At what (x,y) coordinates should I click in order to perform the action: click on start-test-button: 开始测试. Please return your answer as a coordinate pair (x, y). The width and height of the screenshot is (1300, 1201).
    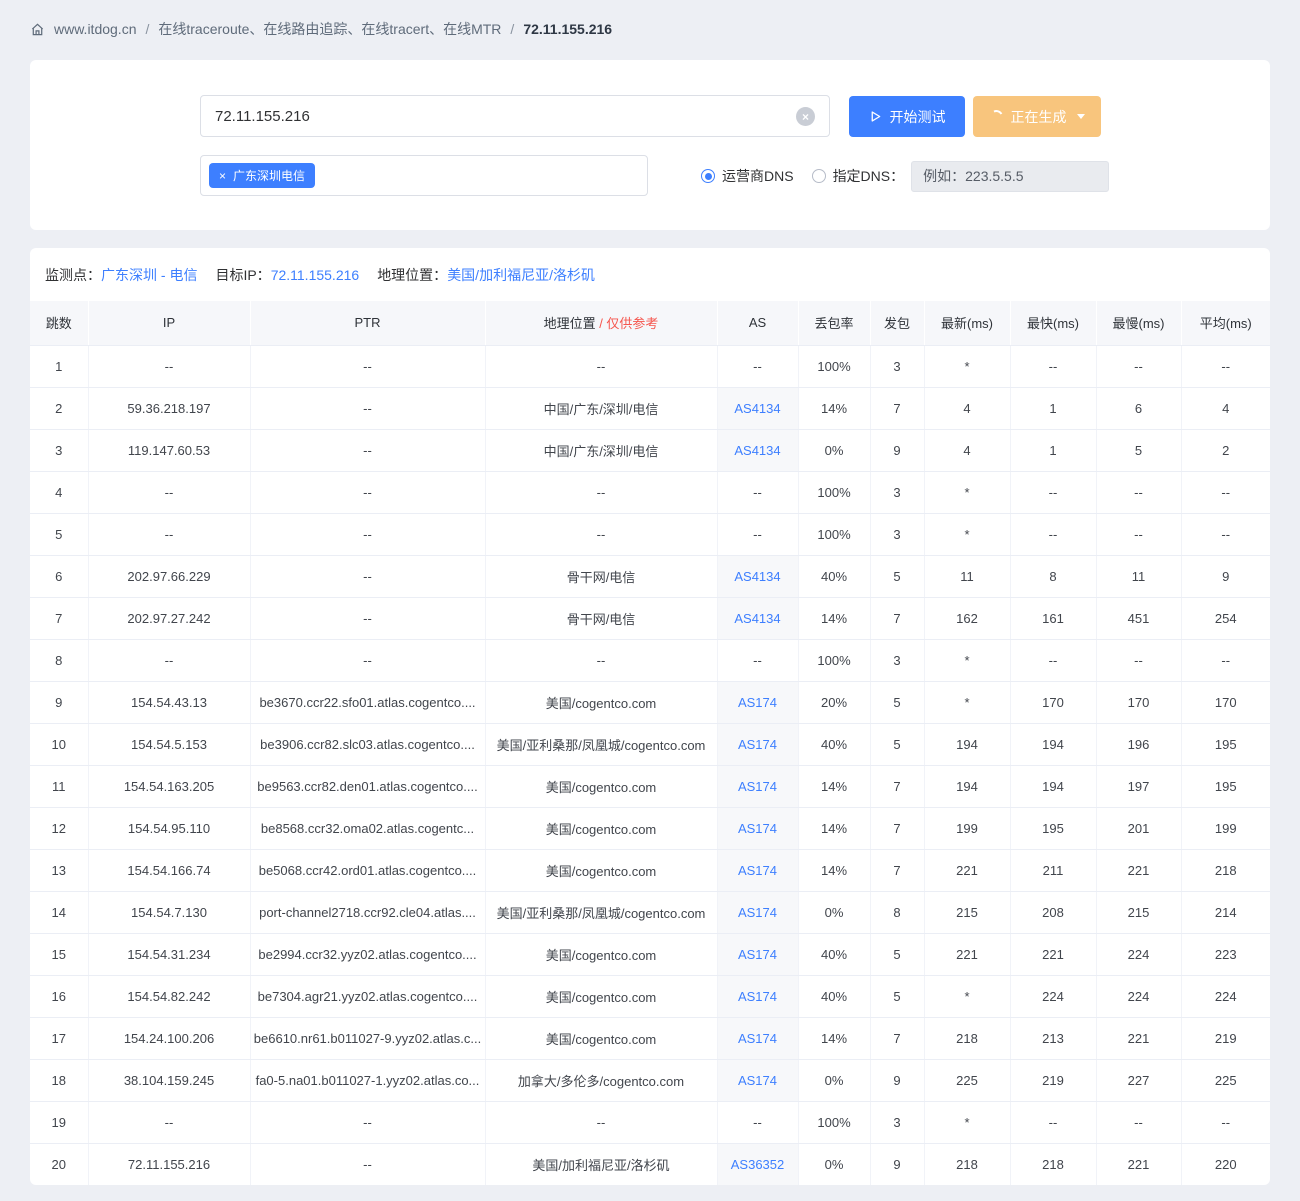
    Looking at the image, I should click on (907, 116).